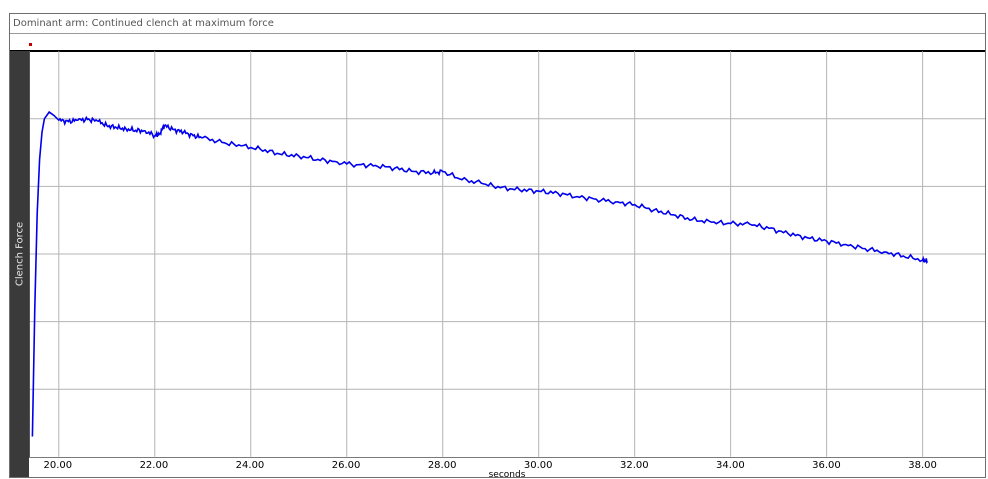 The width and height of the screenshot is (988, 479). Describe the element at coordinates (730, 465) in the screenshot. I see `x-tick-label: 34.00` at that location.